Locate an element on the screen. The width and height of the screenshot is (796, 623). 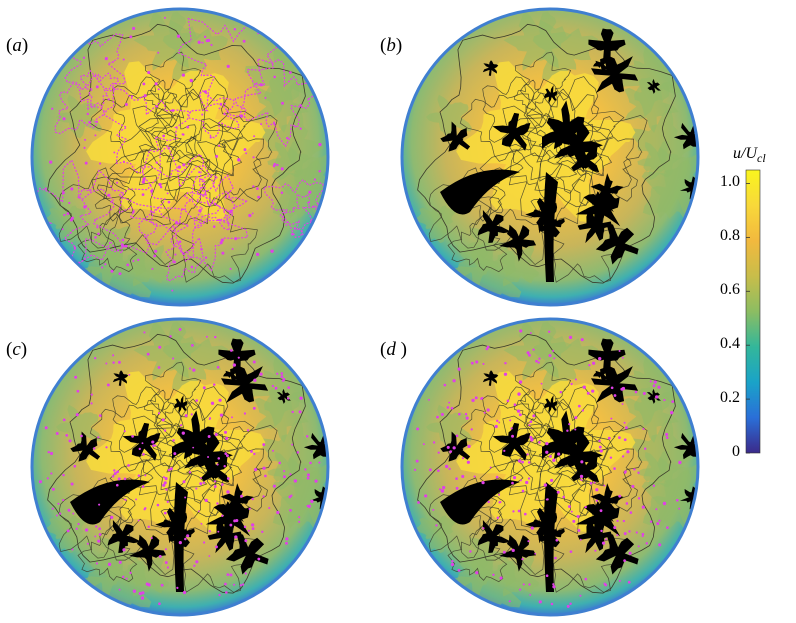
magenta-contour is located at coordinates (80, 109).